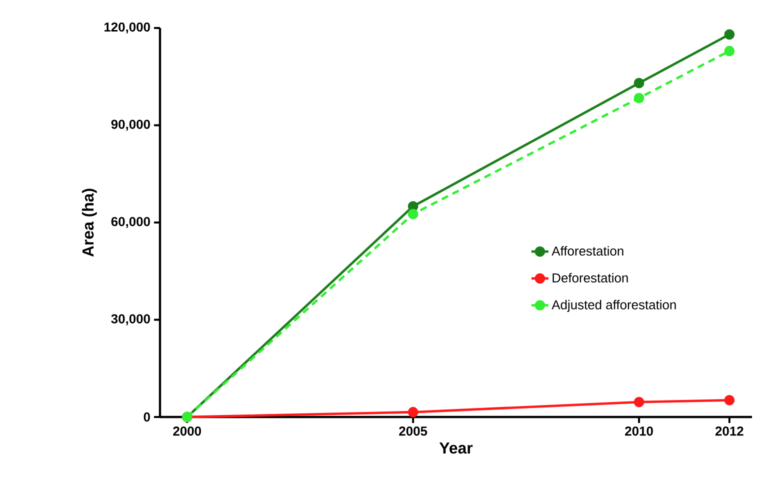 This screenshot has height=496, width=780. I want to click on legend-label: Adjusted afforestation, so click(614, 306).